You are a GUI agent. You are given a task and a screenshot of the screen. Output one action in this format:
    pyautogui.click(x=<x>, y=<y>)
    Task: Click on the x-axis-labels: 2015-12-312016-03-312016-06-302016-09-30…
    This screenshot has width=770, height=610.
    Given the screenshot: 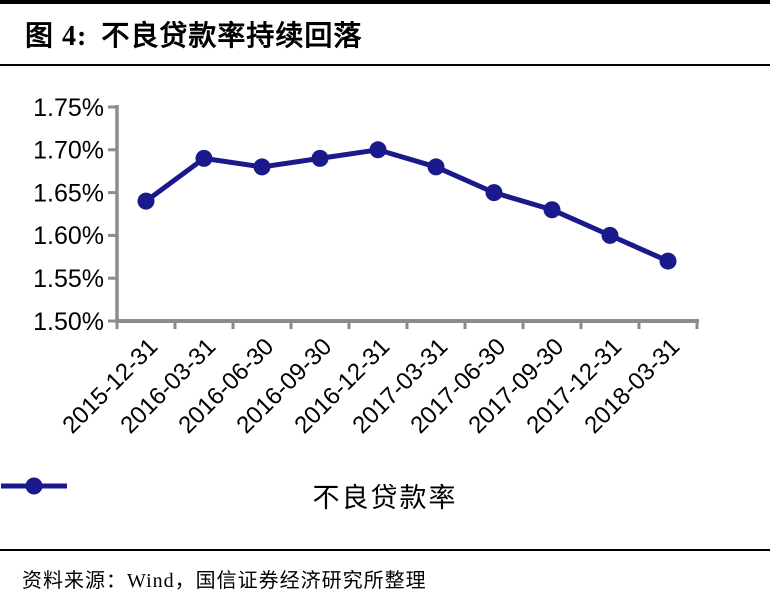 What is the action you would take?
    pyautogui.click(x=371, y=386)
    